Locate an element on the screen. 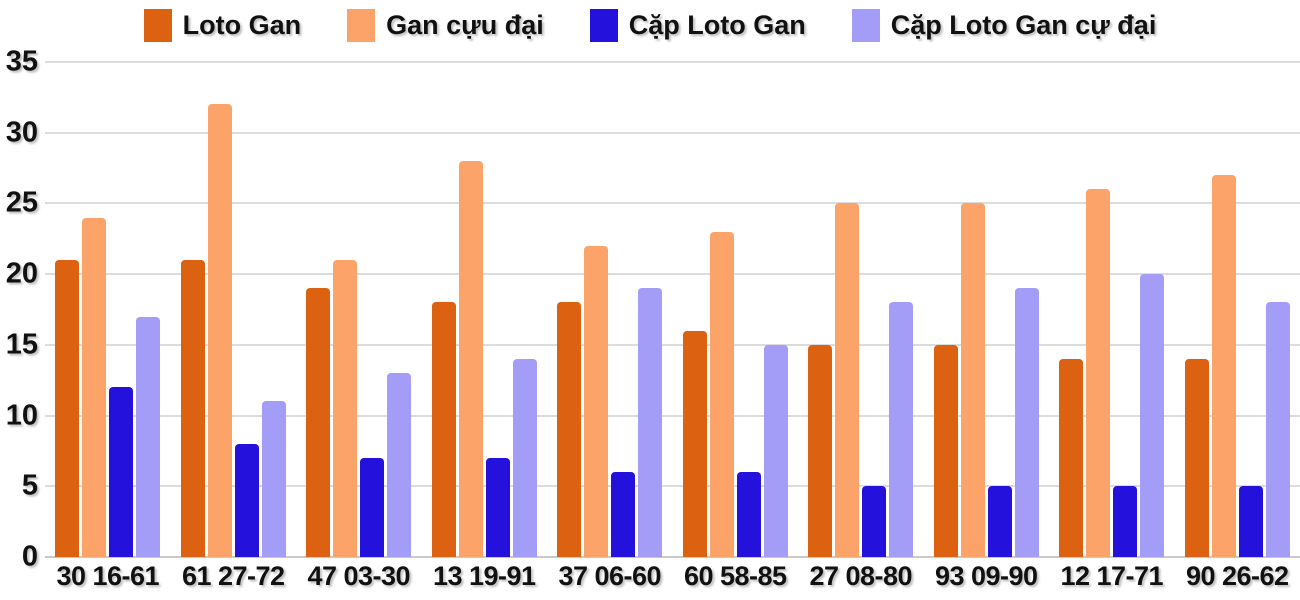  x-axis-label: 37 06-60 is located at coordinates (610, 576).